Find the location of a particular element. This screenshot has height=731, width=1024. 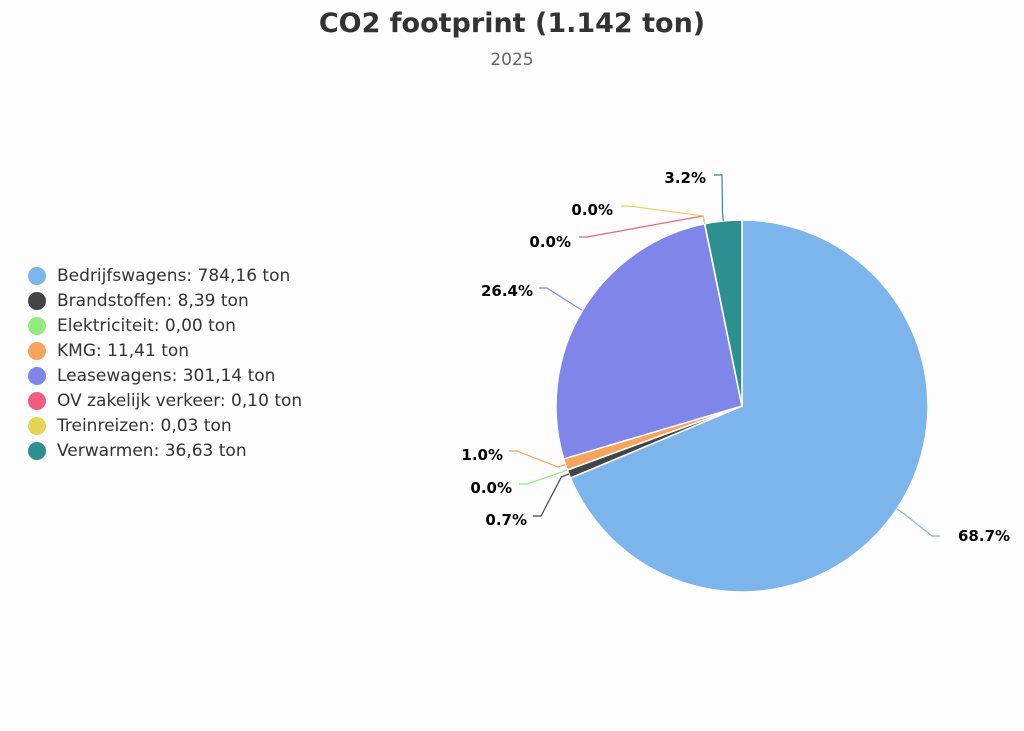

connector-treinreizen is located at coordinates (663, 214).